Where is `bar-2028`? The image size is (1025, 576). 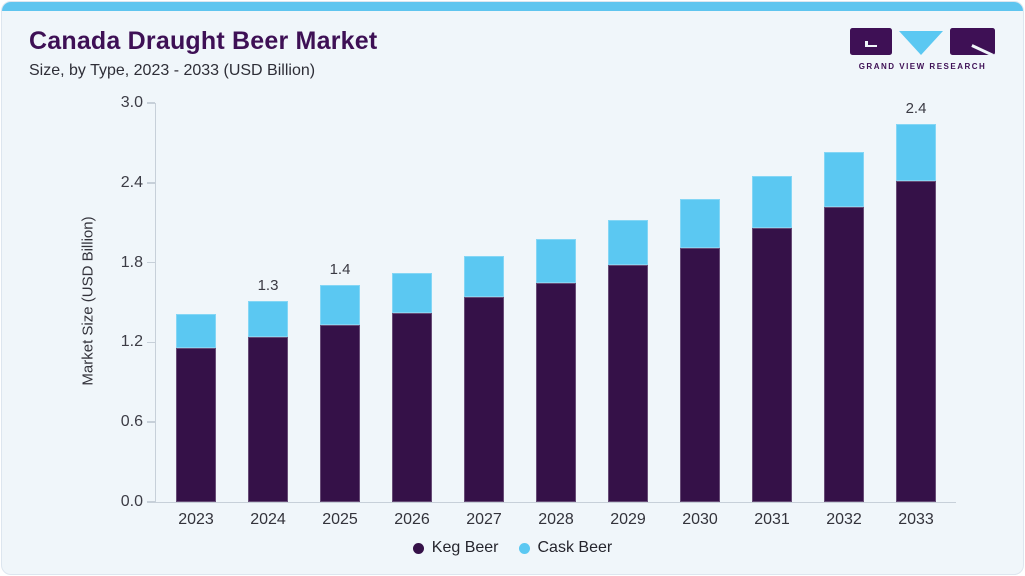 bar-2028 is located at coordinates (556, 370).